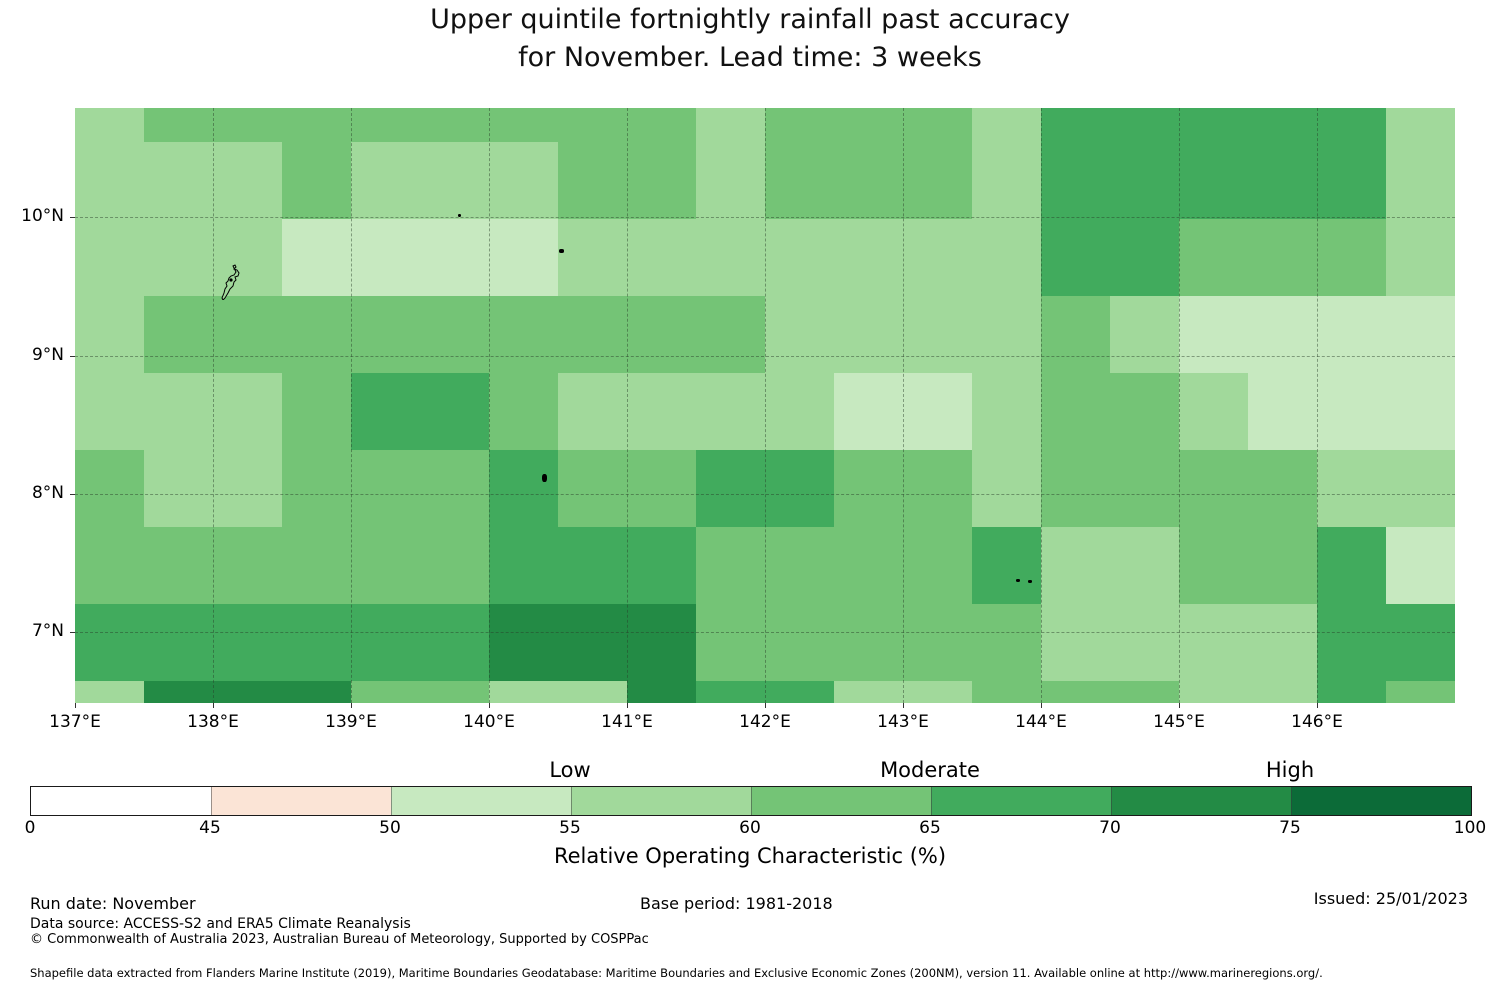  I want to click on colorbar-tick-label: 60, so click(750, 828).